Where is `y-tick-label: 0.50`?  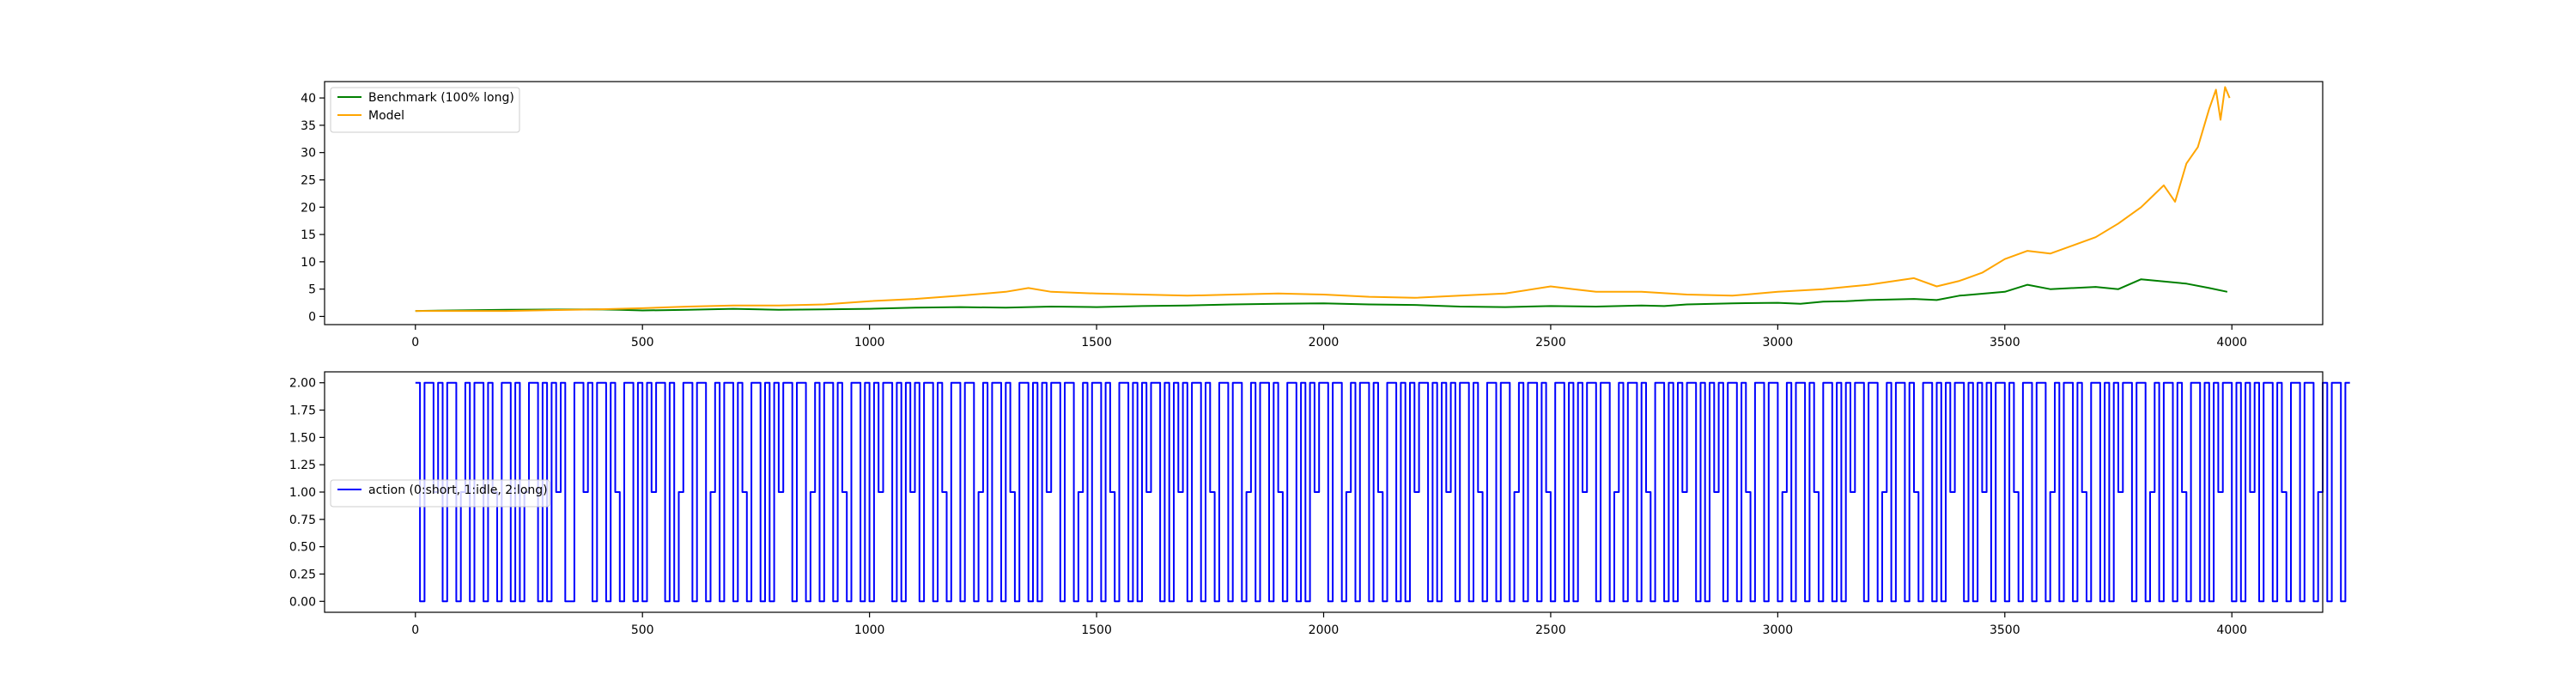 y-tick-label: 0.50 is located at coordinates (302, 548).